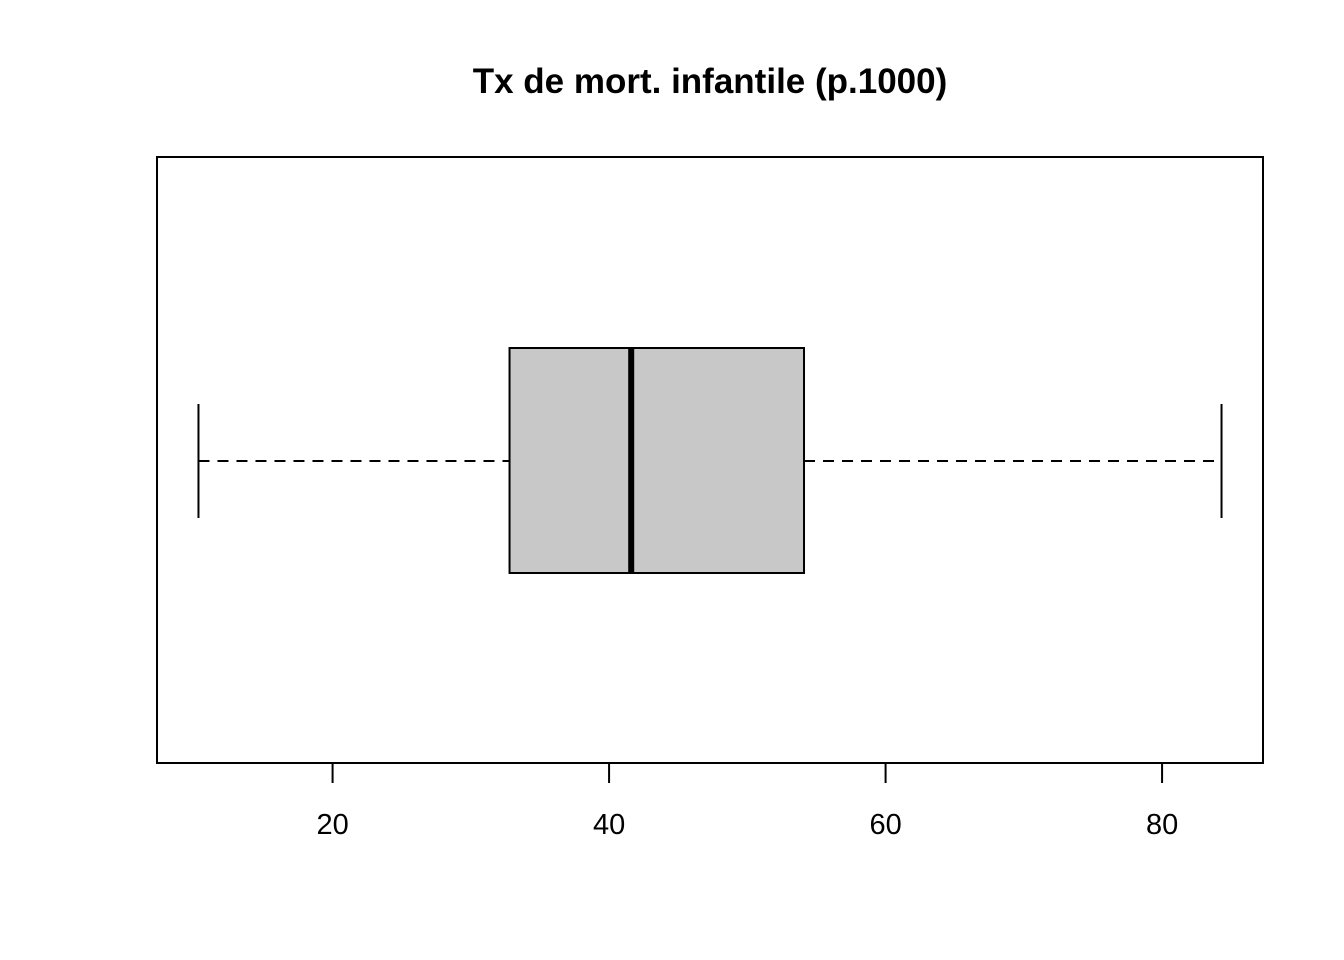 This screenshot has width=1344, height=960. I want to click on x-tick-label: 80, so click(1162, 825).